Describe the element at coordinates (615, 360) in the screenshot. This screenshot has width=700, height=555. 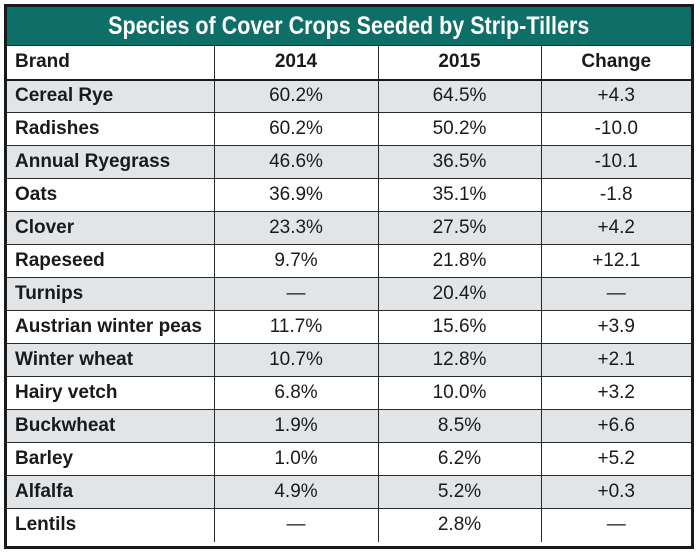
I see `cell-change: +2.1` at that location.